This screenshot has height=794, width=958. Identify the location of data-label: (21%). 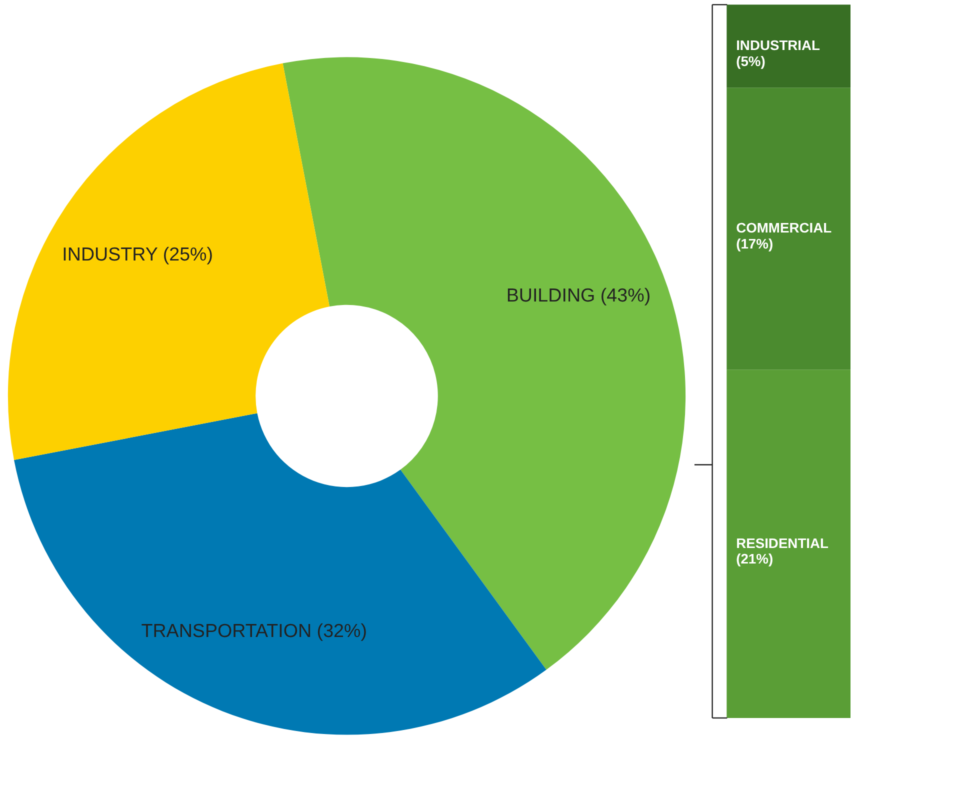
(755, 558).